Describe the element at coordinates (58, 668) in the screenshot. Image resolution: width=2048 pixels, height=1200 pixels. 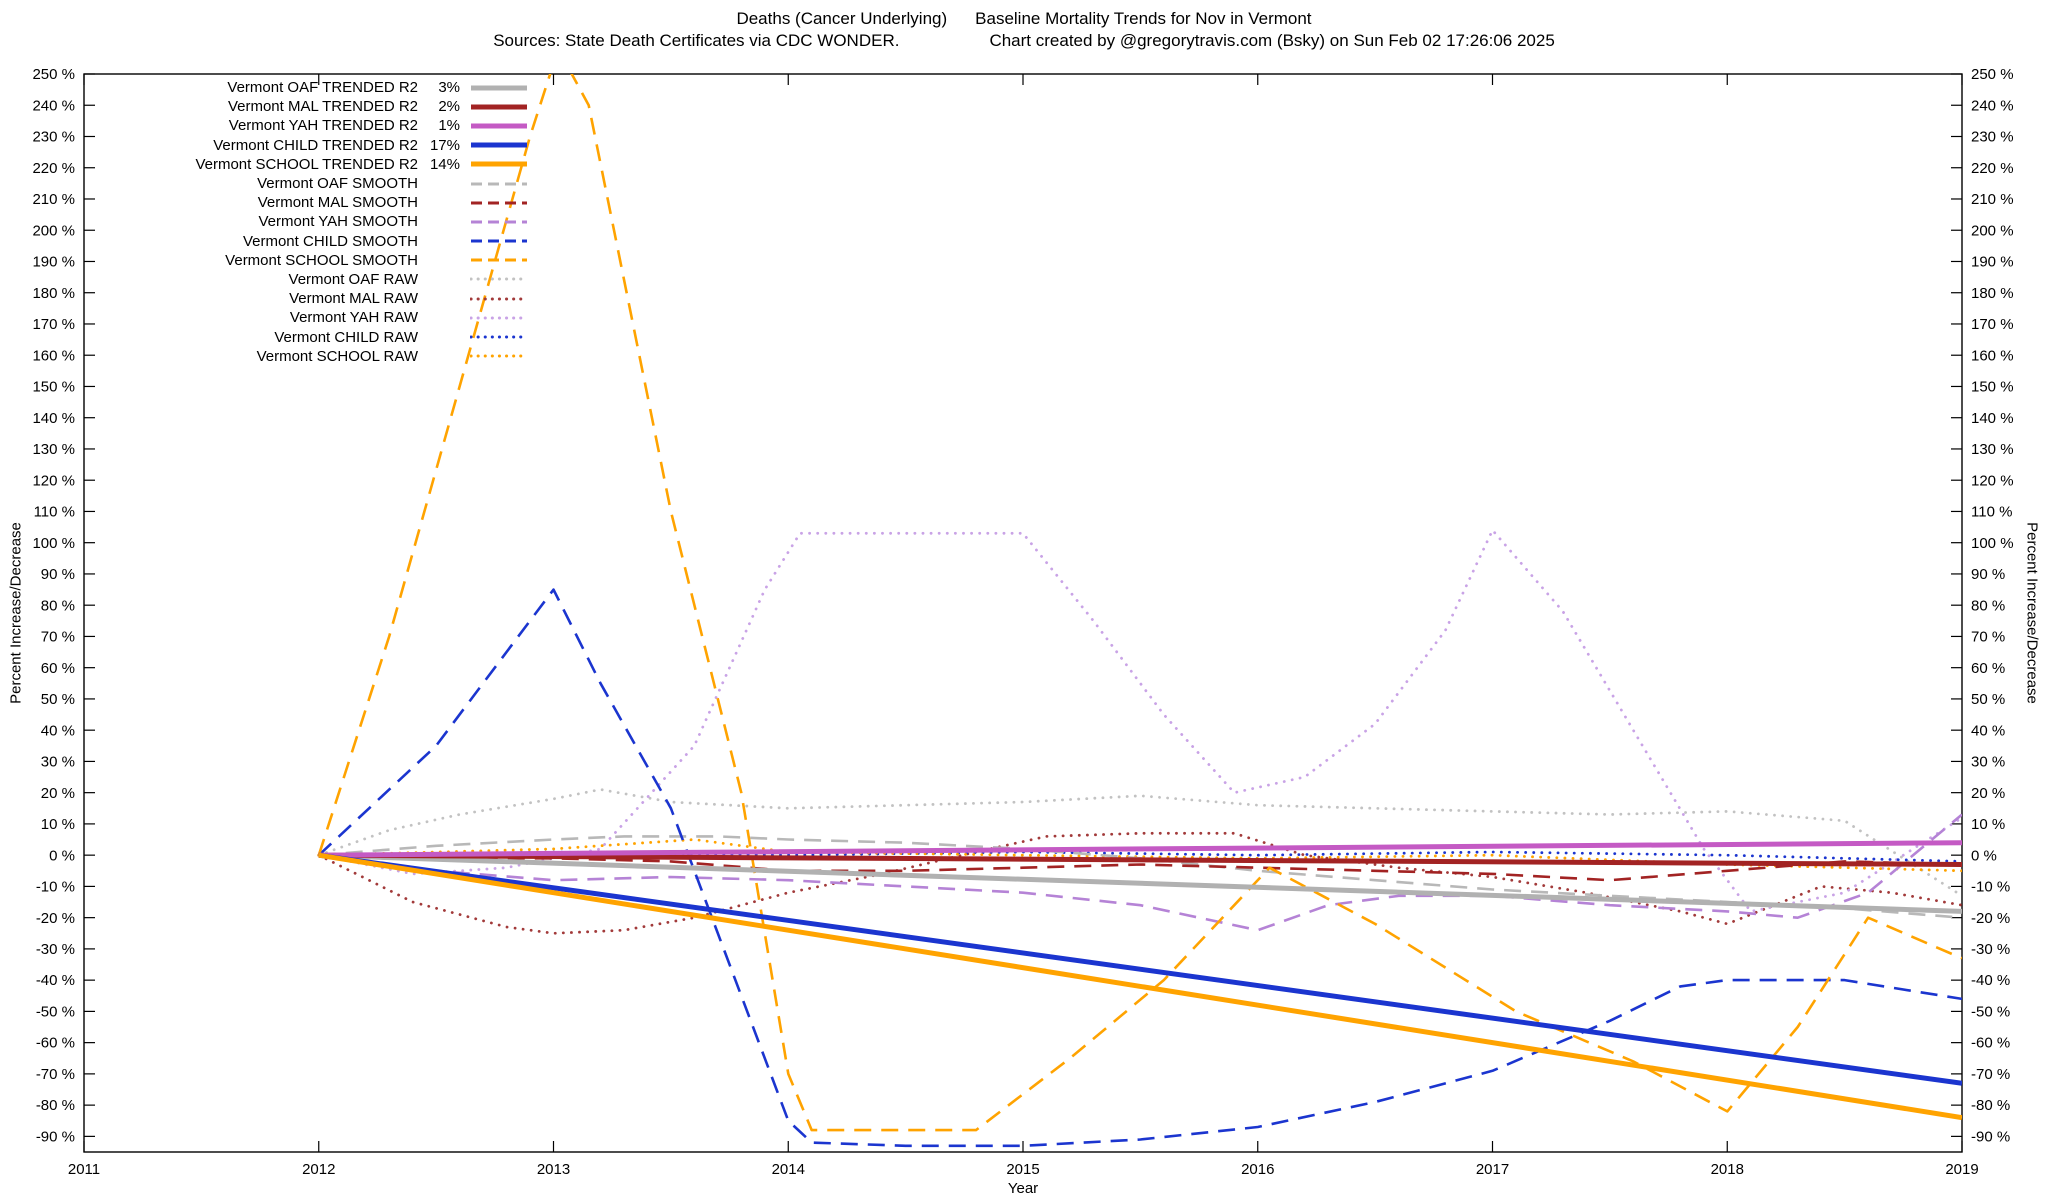
I see `y-tick-label-left: 60 %` at that location.